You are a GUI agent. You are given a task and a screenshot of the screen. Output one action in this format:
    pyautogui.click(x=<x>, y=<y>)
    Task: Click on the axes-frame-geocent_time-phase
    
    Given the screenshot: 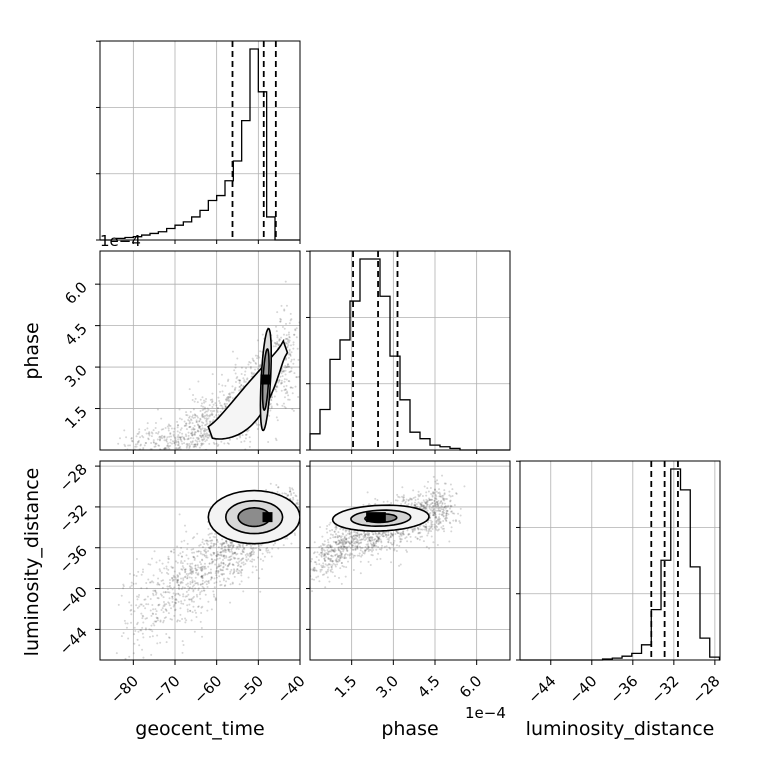 What is the action you would take?
    pyautogui.click(x=200, y=350)
    